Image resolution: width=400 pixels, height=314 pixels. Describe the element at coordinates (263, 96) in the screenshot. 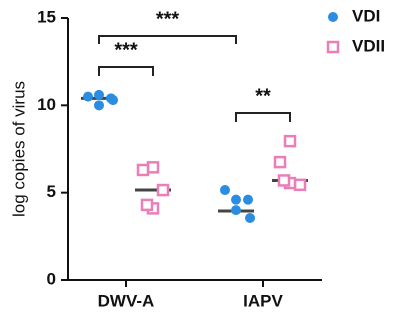

I see `significance-label: **` at that location.